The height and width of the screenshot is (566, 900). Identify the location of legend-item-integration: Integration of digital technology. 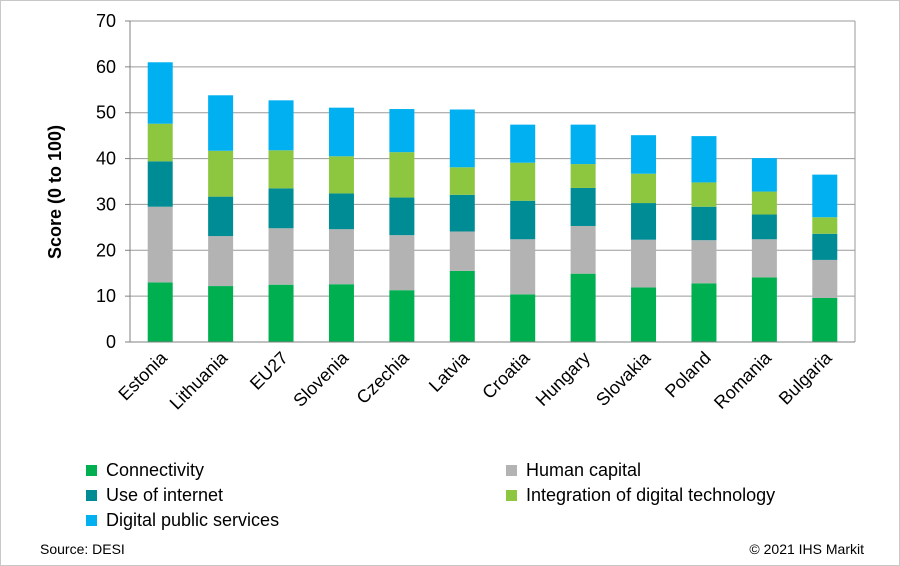
(640, 495).